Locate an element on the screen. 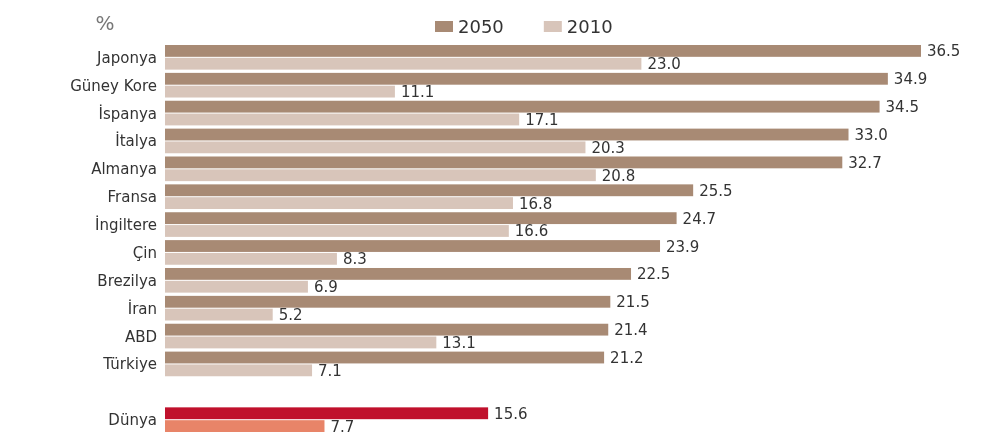  y-tick-label: İtalya is located at coordinates (136, 141).